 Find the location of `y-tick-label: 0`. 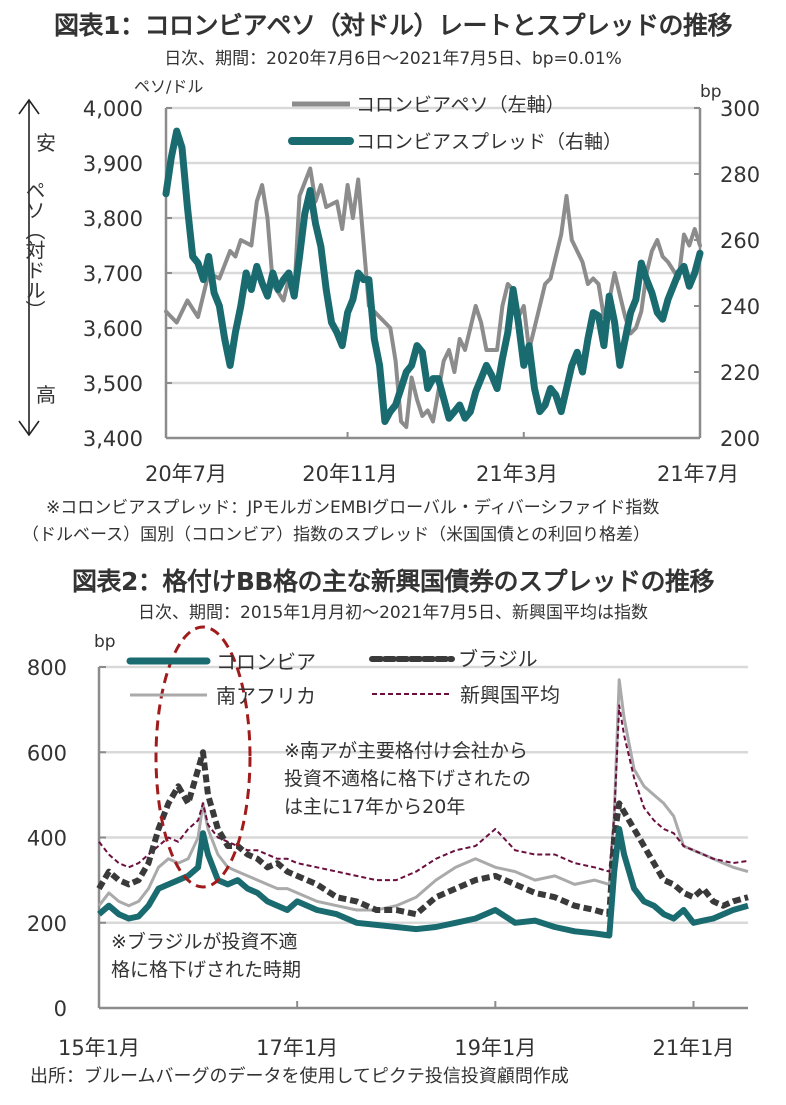

y-tick-label: 0 is located at coordinates (60, 1009).